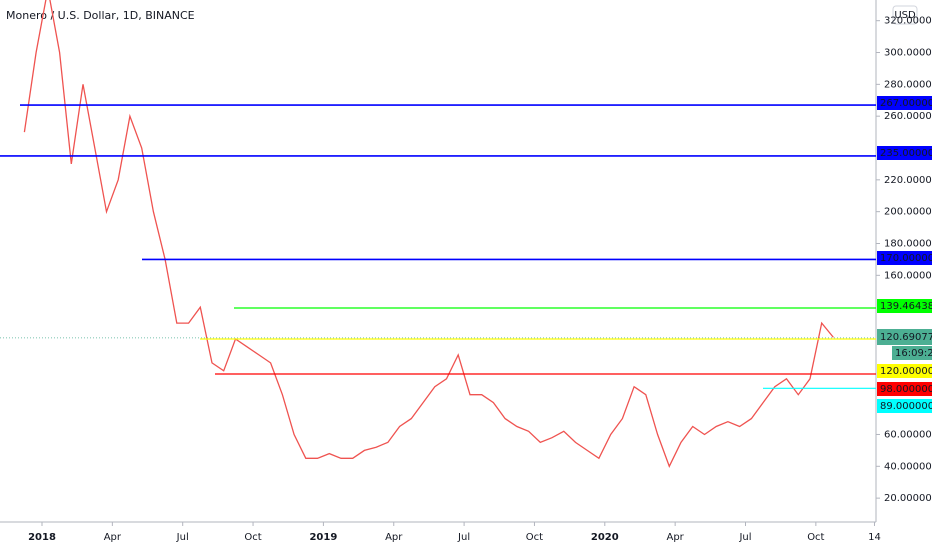  What do you see at coordinates (323, 537) in the screenshot?
I see `x-tick-label: 2019` at bounding box center [323, 537].